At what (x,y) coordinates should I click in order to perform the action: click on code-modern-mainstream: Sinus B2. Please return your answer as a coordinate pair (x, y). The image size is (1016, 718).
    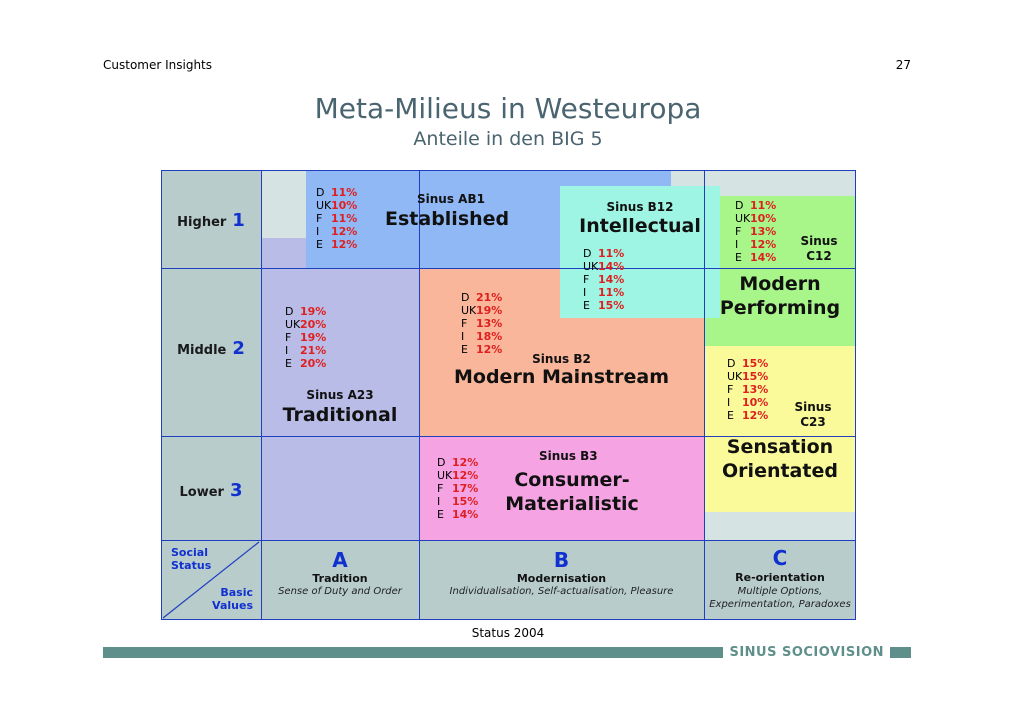
    Looking at the image, I should click on (561, 359).